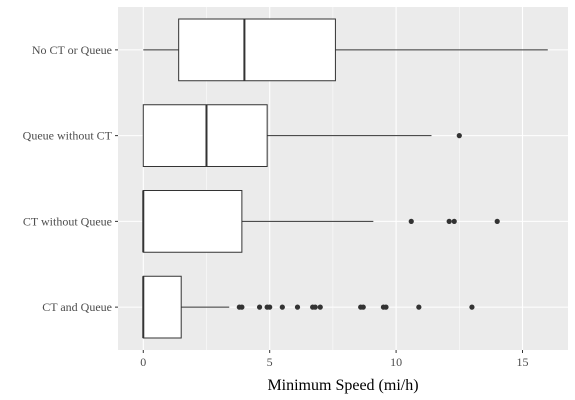  Describe the element at coordinates (67, 221) in the screenshot. I see `y-tick-label: CT without Queue` at that location.